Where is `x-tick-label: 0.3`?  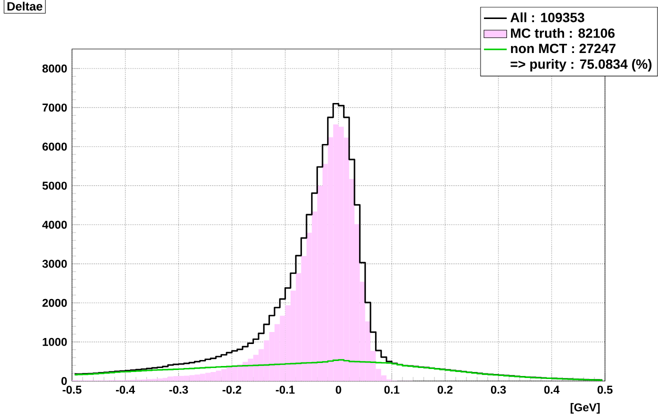
x-tick-label: 0.3 is located at coordinates (498, 390).